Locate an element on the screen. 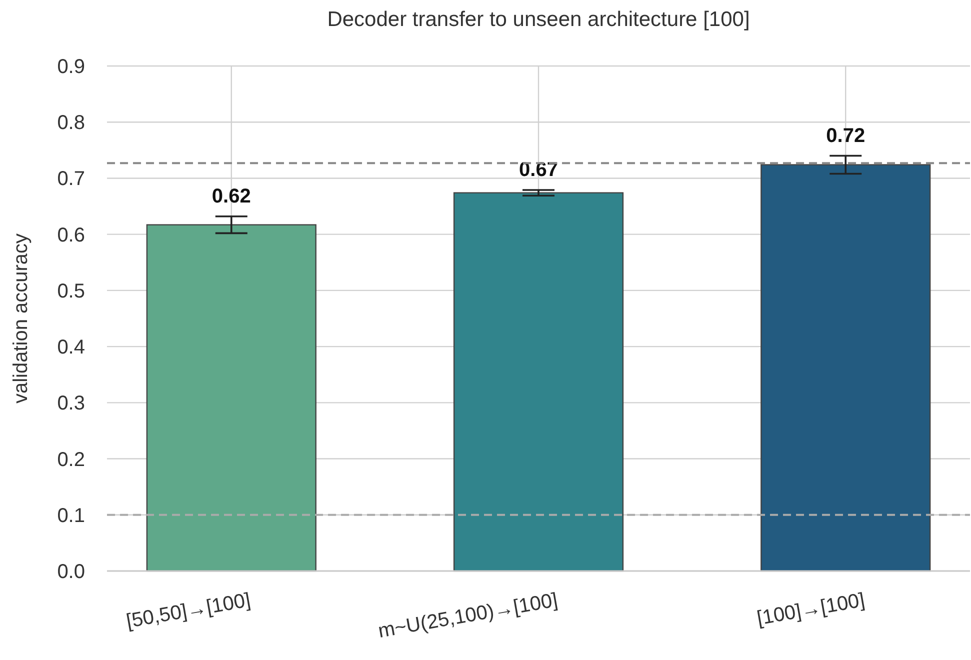  y-tick-label: 0.4 is located at coordinates (71, 347).